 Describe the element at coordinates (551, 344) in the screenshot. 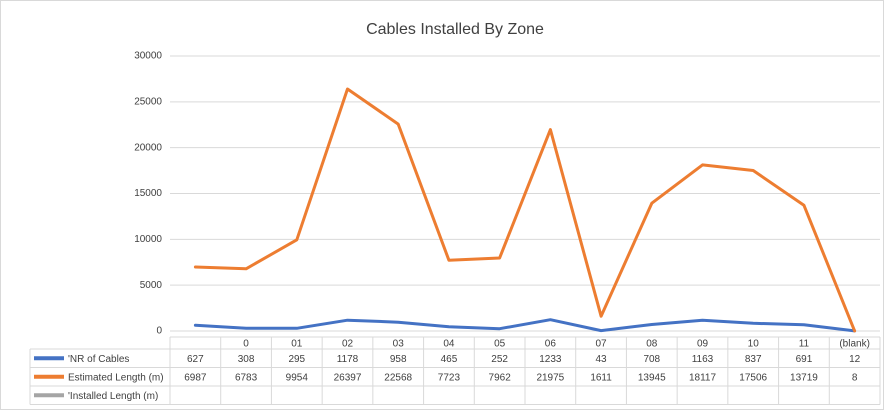

I see `x-tick-label: 06` at that location.